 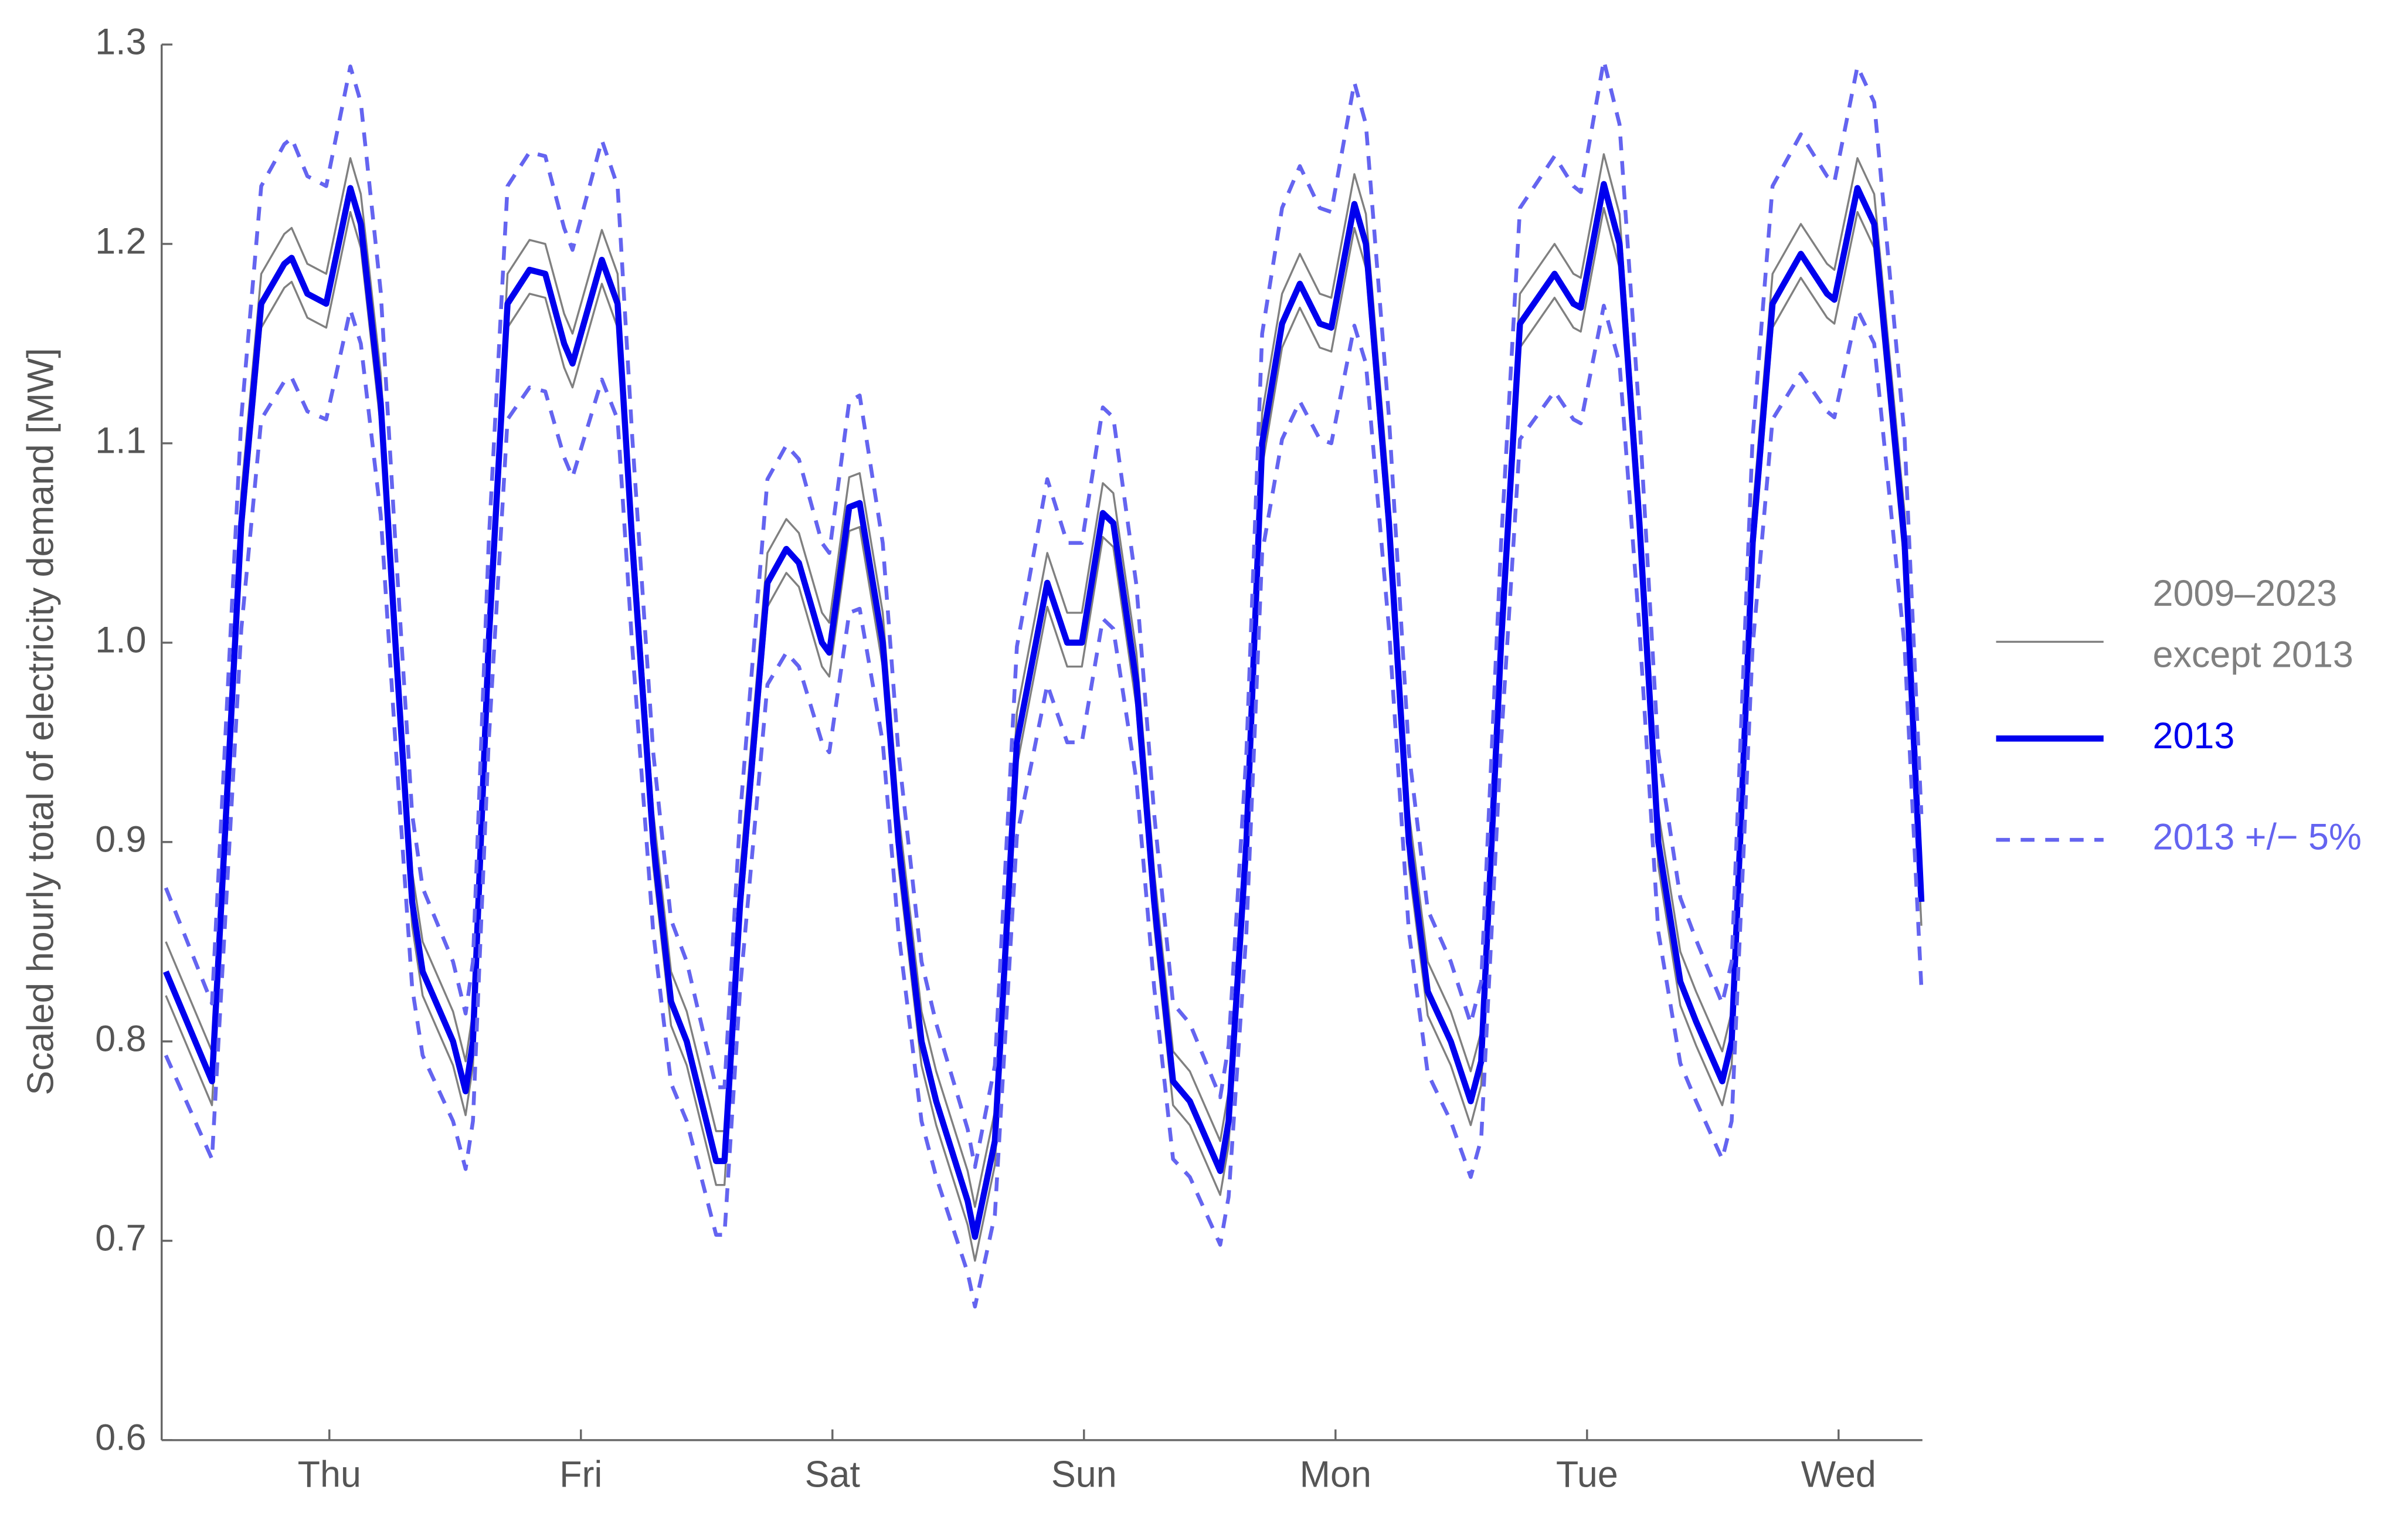 What do you see at coordinates (120, 42) in the screenshot?
I see `y-tick-label: 1.3` at bounding box center [120, 42].